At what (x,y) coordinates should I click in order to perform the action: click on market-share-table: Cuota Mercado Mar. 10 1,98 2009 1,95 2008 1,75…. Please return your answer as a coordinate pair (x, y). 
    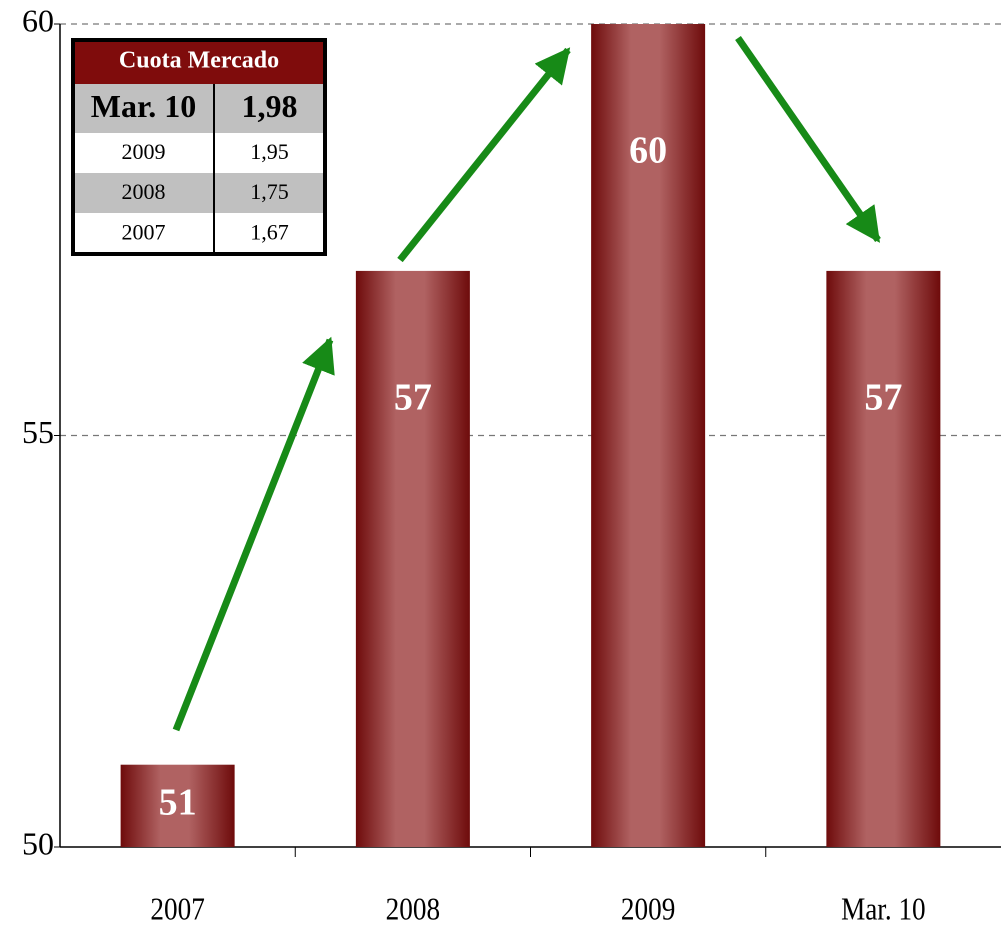
    Looking at the image, I should click on (199, 147).